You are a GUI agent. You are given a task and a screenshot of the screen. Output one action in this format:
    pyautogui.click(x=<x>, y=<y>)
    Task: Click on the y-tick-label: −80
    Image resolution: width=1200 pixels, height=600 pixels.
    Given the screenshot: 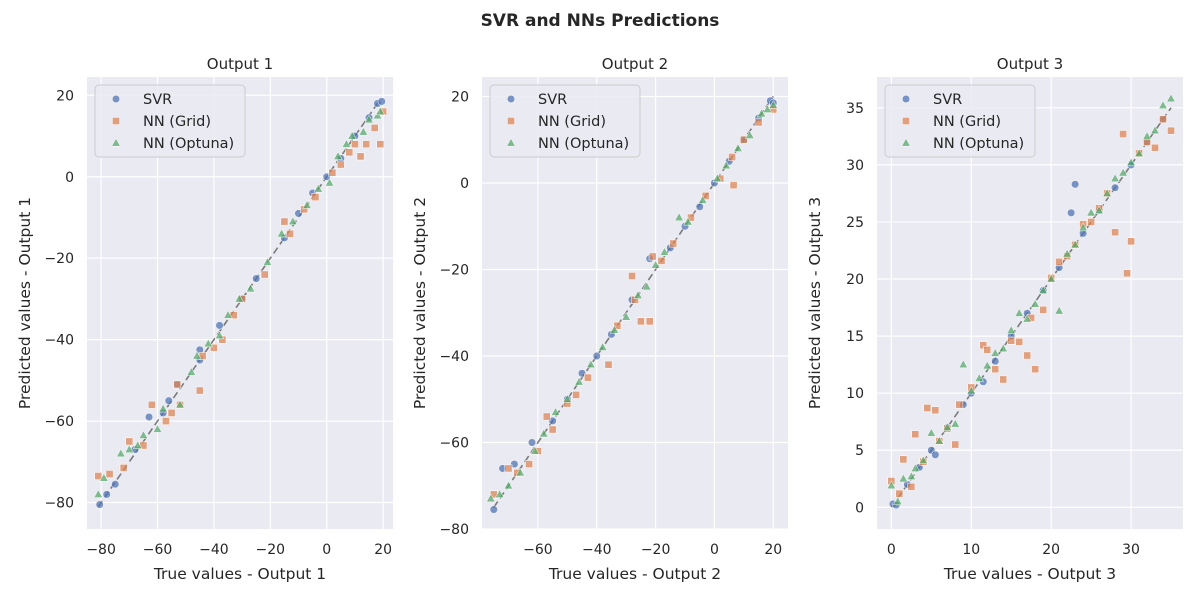 What is the action you would take?
    pyautogui.click(x=59, y=504)
    